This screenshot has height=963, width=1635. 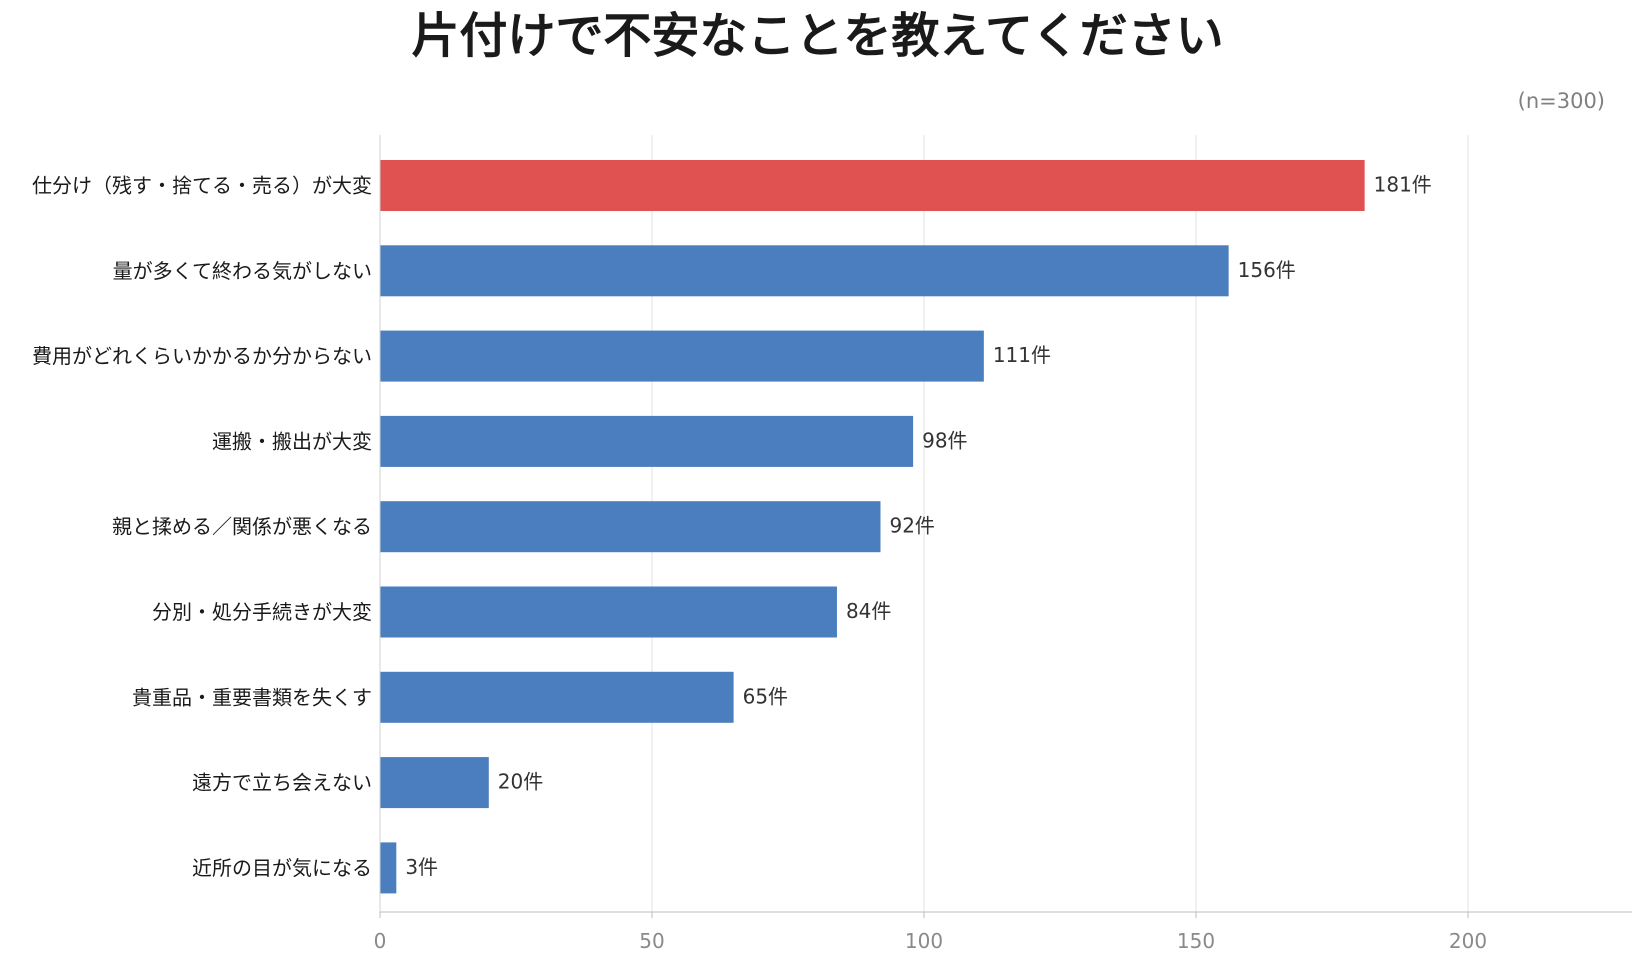 I want to click on x-tick-label: 150, so click(x=1196, y=941).